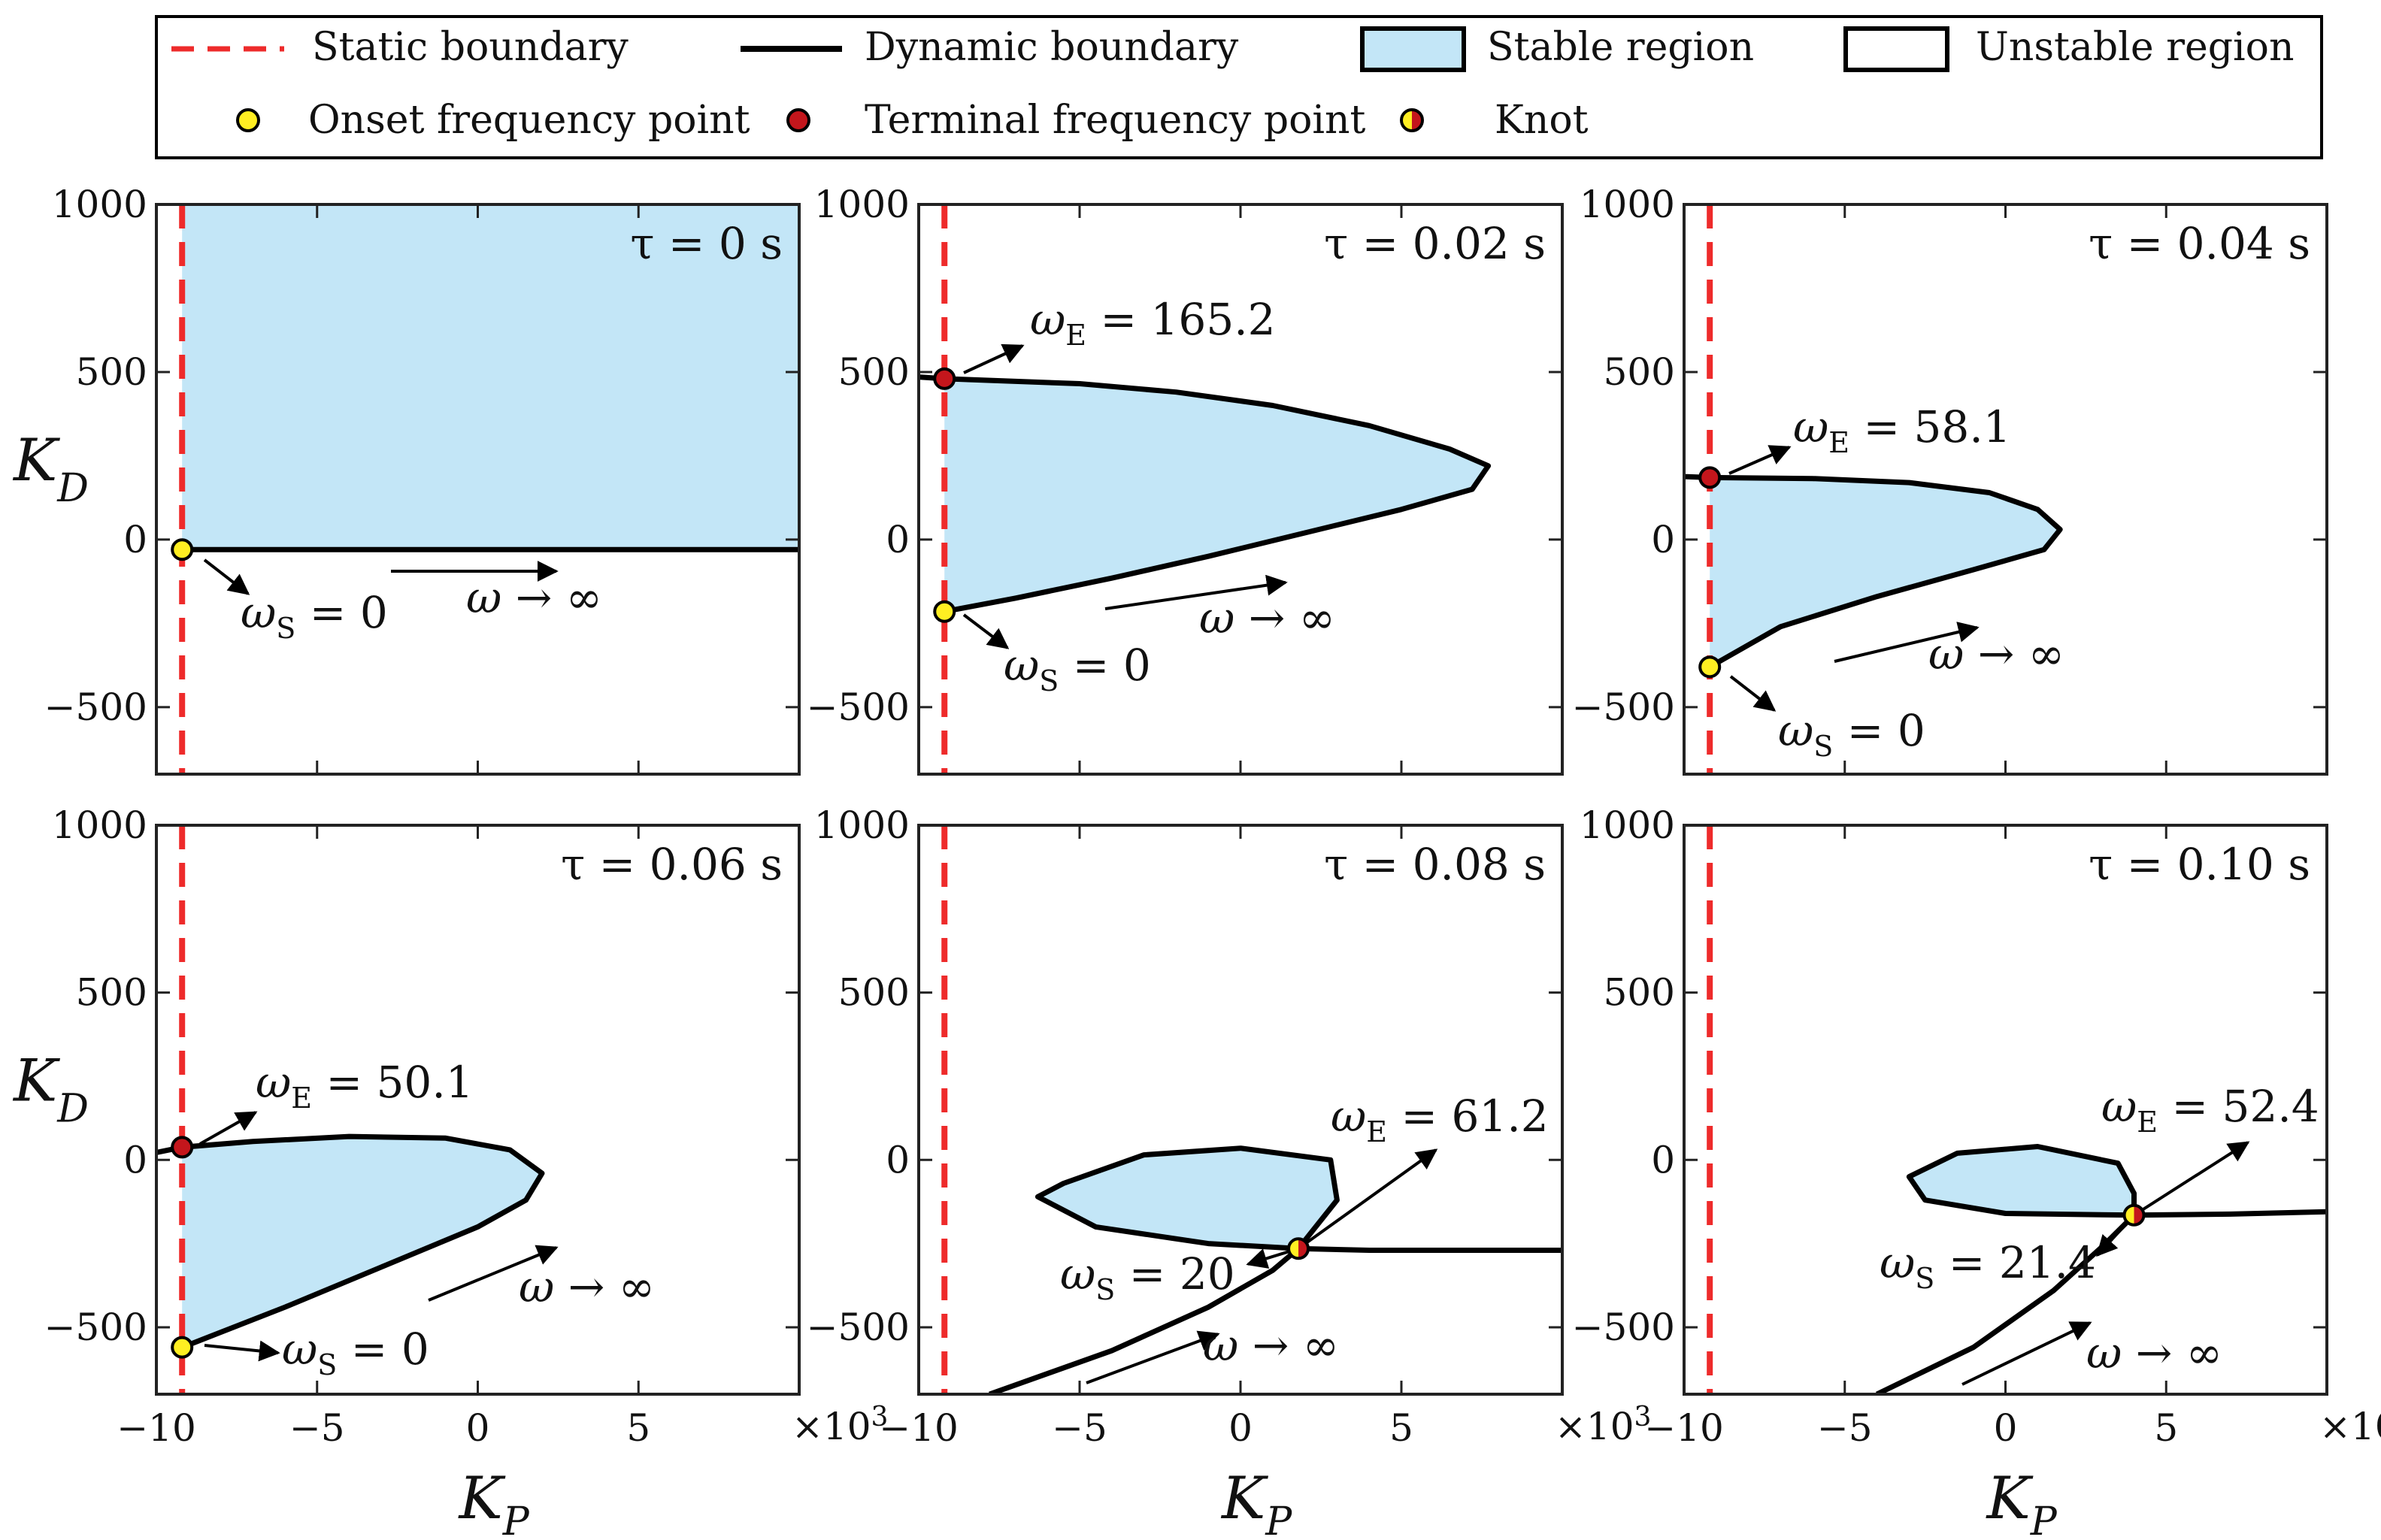 The height and width of the screenshot is (1540, 2381). Describe the element at coordinates (400, 47) in the screenshot. I see `legend-item-static: Static boundary` at that location.